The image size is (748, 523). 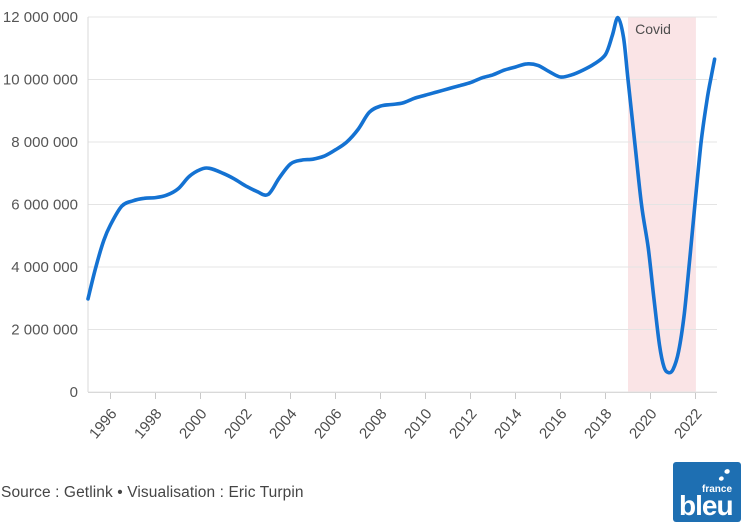 What do you see at coordinates (148, 424) in the screenshot?
I see `x-axis-label: 1998` at bounding box center [148, 424].